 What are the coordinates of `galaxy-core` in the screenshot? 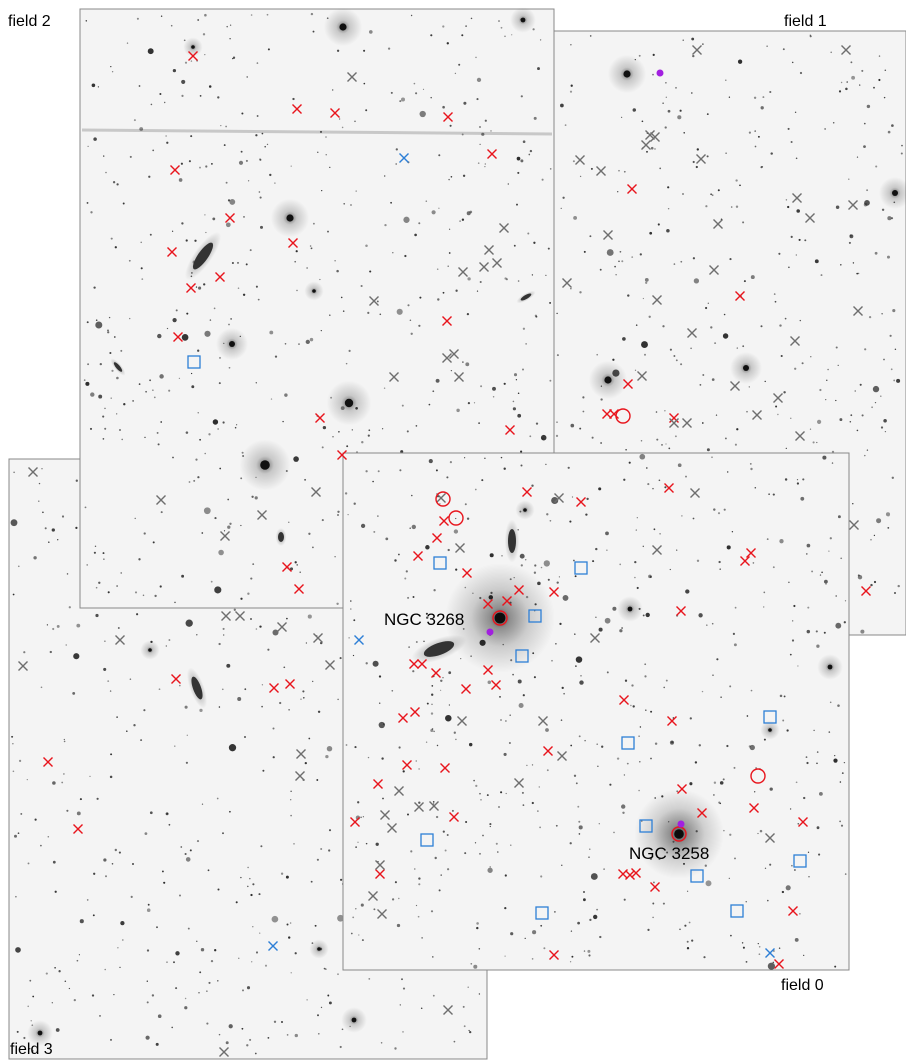 It's located at (319, 949).